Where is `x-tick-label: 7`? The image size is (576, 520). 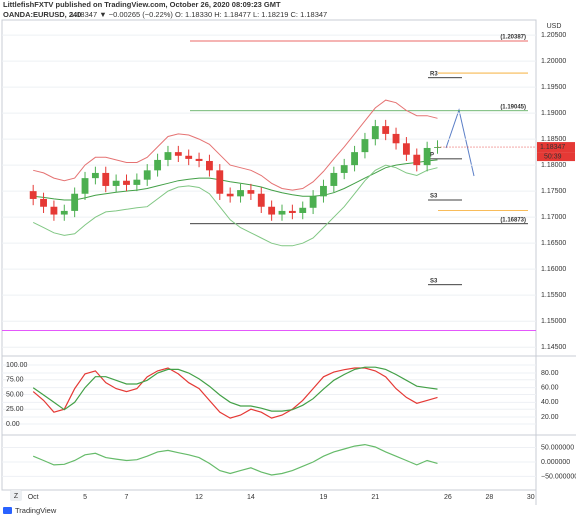
x-tick-label: 7 is located at coordinates (127, 497).